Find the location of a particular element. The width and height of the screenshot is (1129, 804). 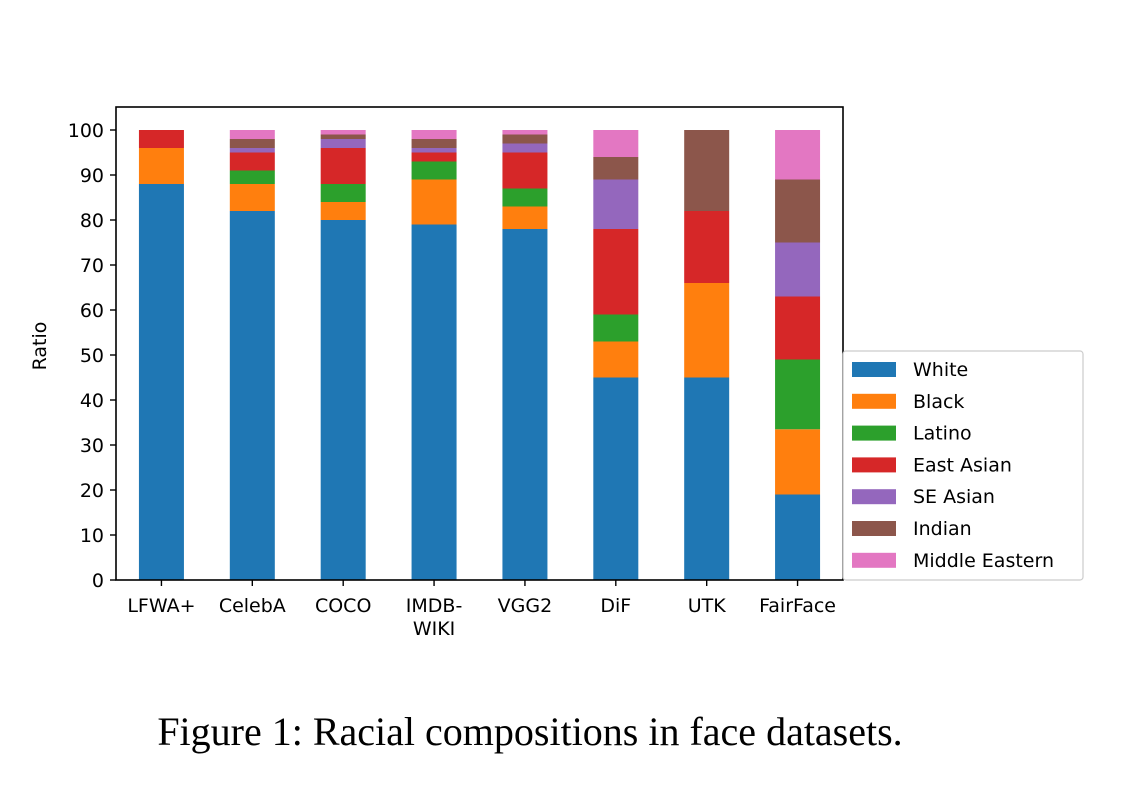

legend-label: Middle Eastern is located at coordinates (983, 561).